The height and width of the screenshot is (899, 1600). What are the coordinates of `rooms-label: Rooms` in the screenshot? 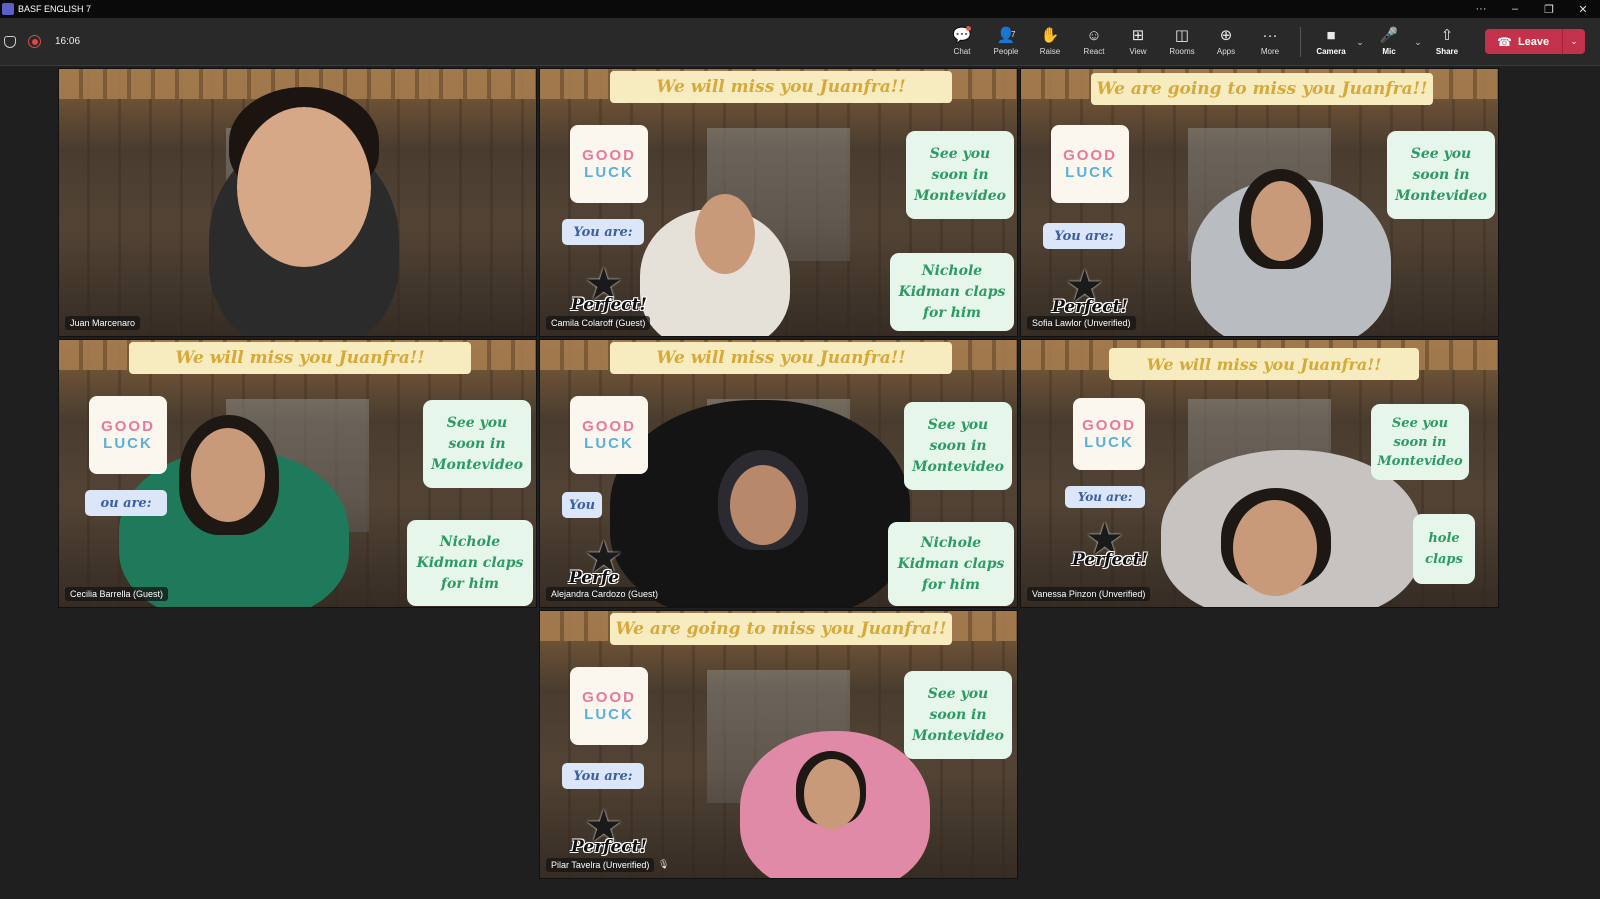 It's located at (1182, 51).